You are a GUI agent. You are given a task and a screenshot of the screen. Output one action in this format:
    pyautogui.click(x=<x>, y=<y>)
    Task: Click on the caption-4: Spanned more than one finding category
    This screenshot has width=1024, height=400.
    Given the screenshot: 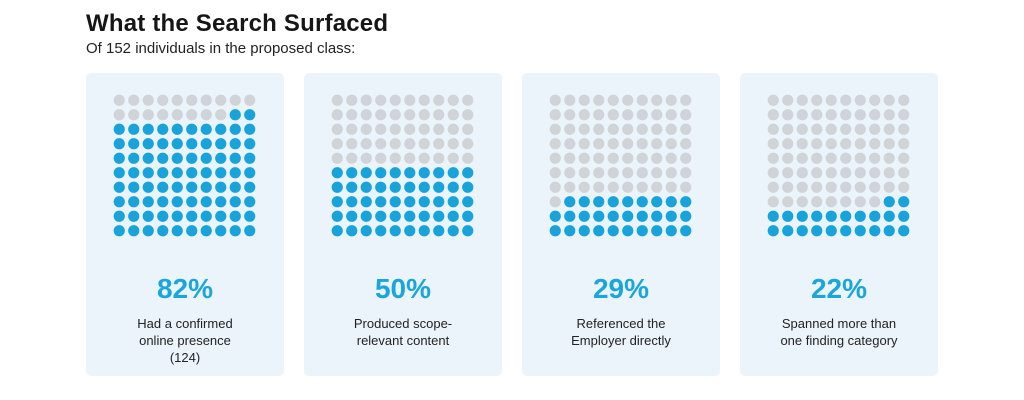 What is the action you would take?
    pyautogui.click(x=839, y=332)
    